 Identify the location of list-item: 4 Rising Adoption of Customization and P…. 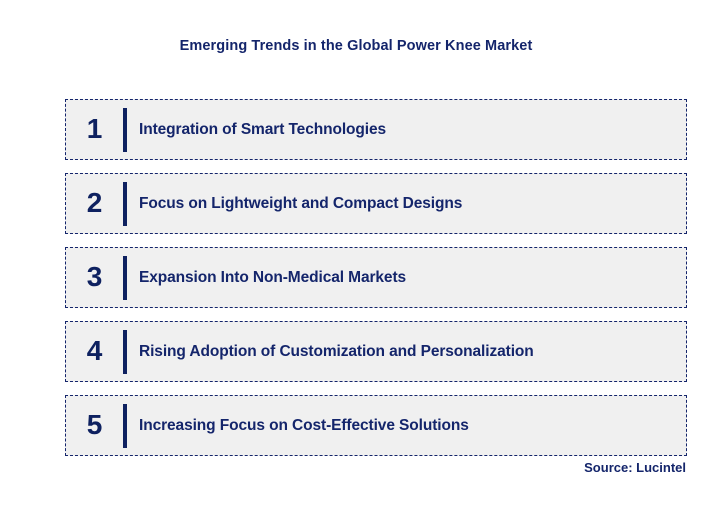
(376, 351).